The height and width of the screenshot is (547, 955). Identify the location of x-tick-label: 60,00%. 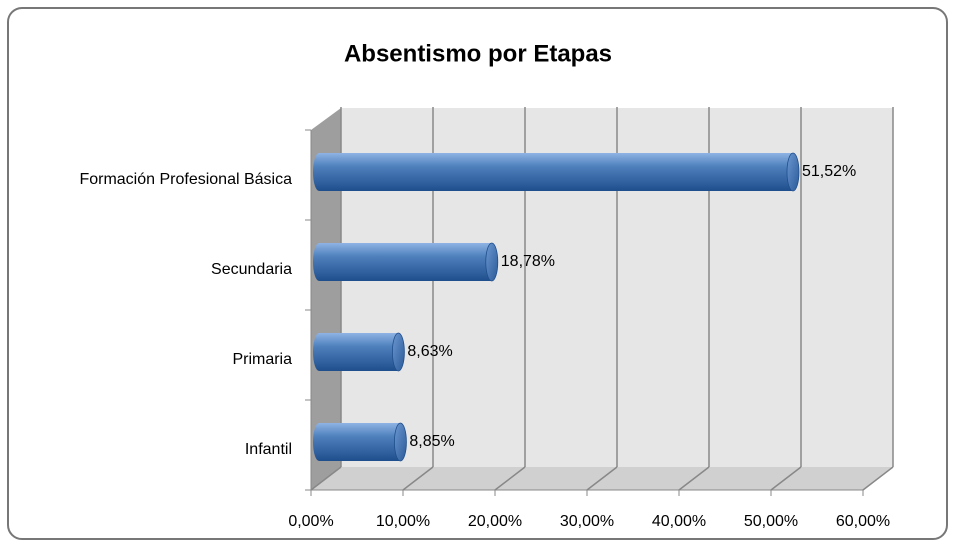
(863, 521).